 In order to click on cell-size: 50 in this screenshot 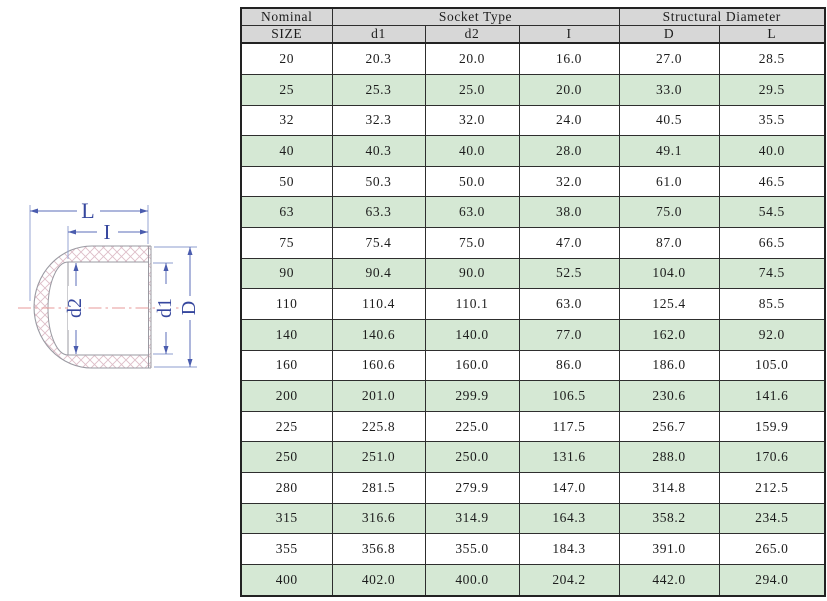, I will do `click(286, 181)`.